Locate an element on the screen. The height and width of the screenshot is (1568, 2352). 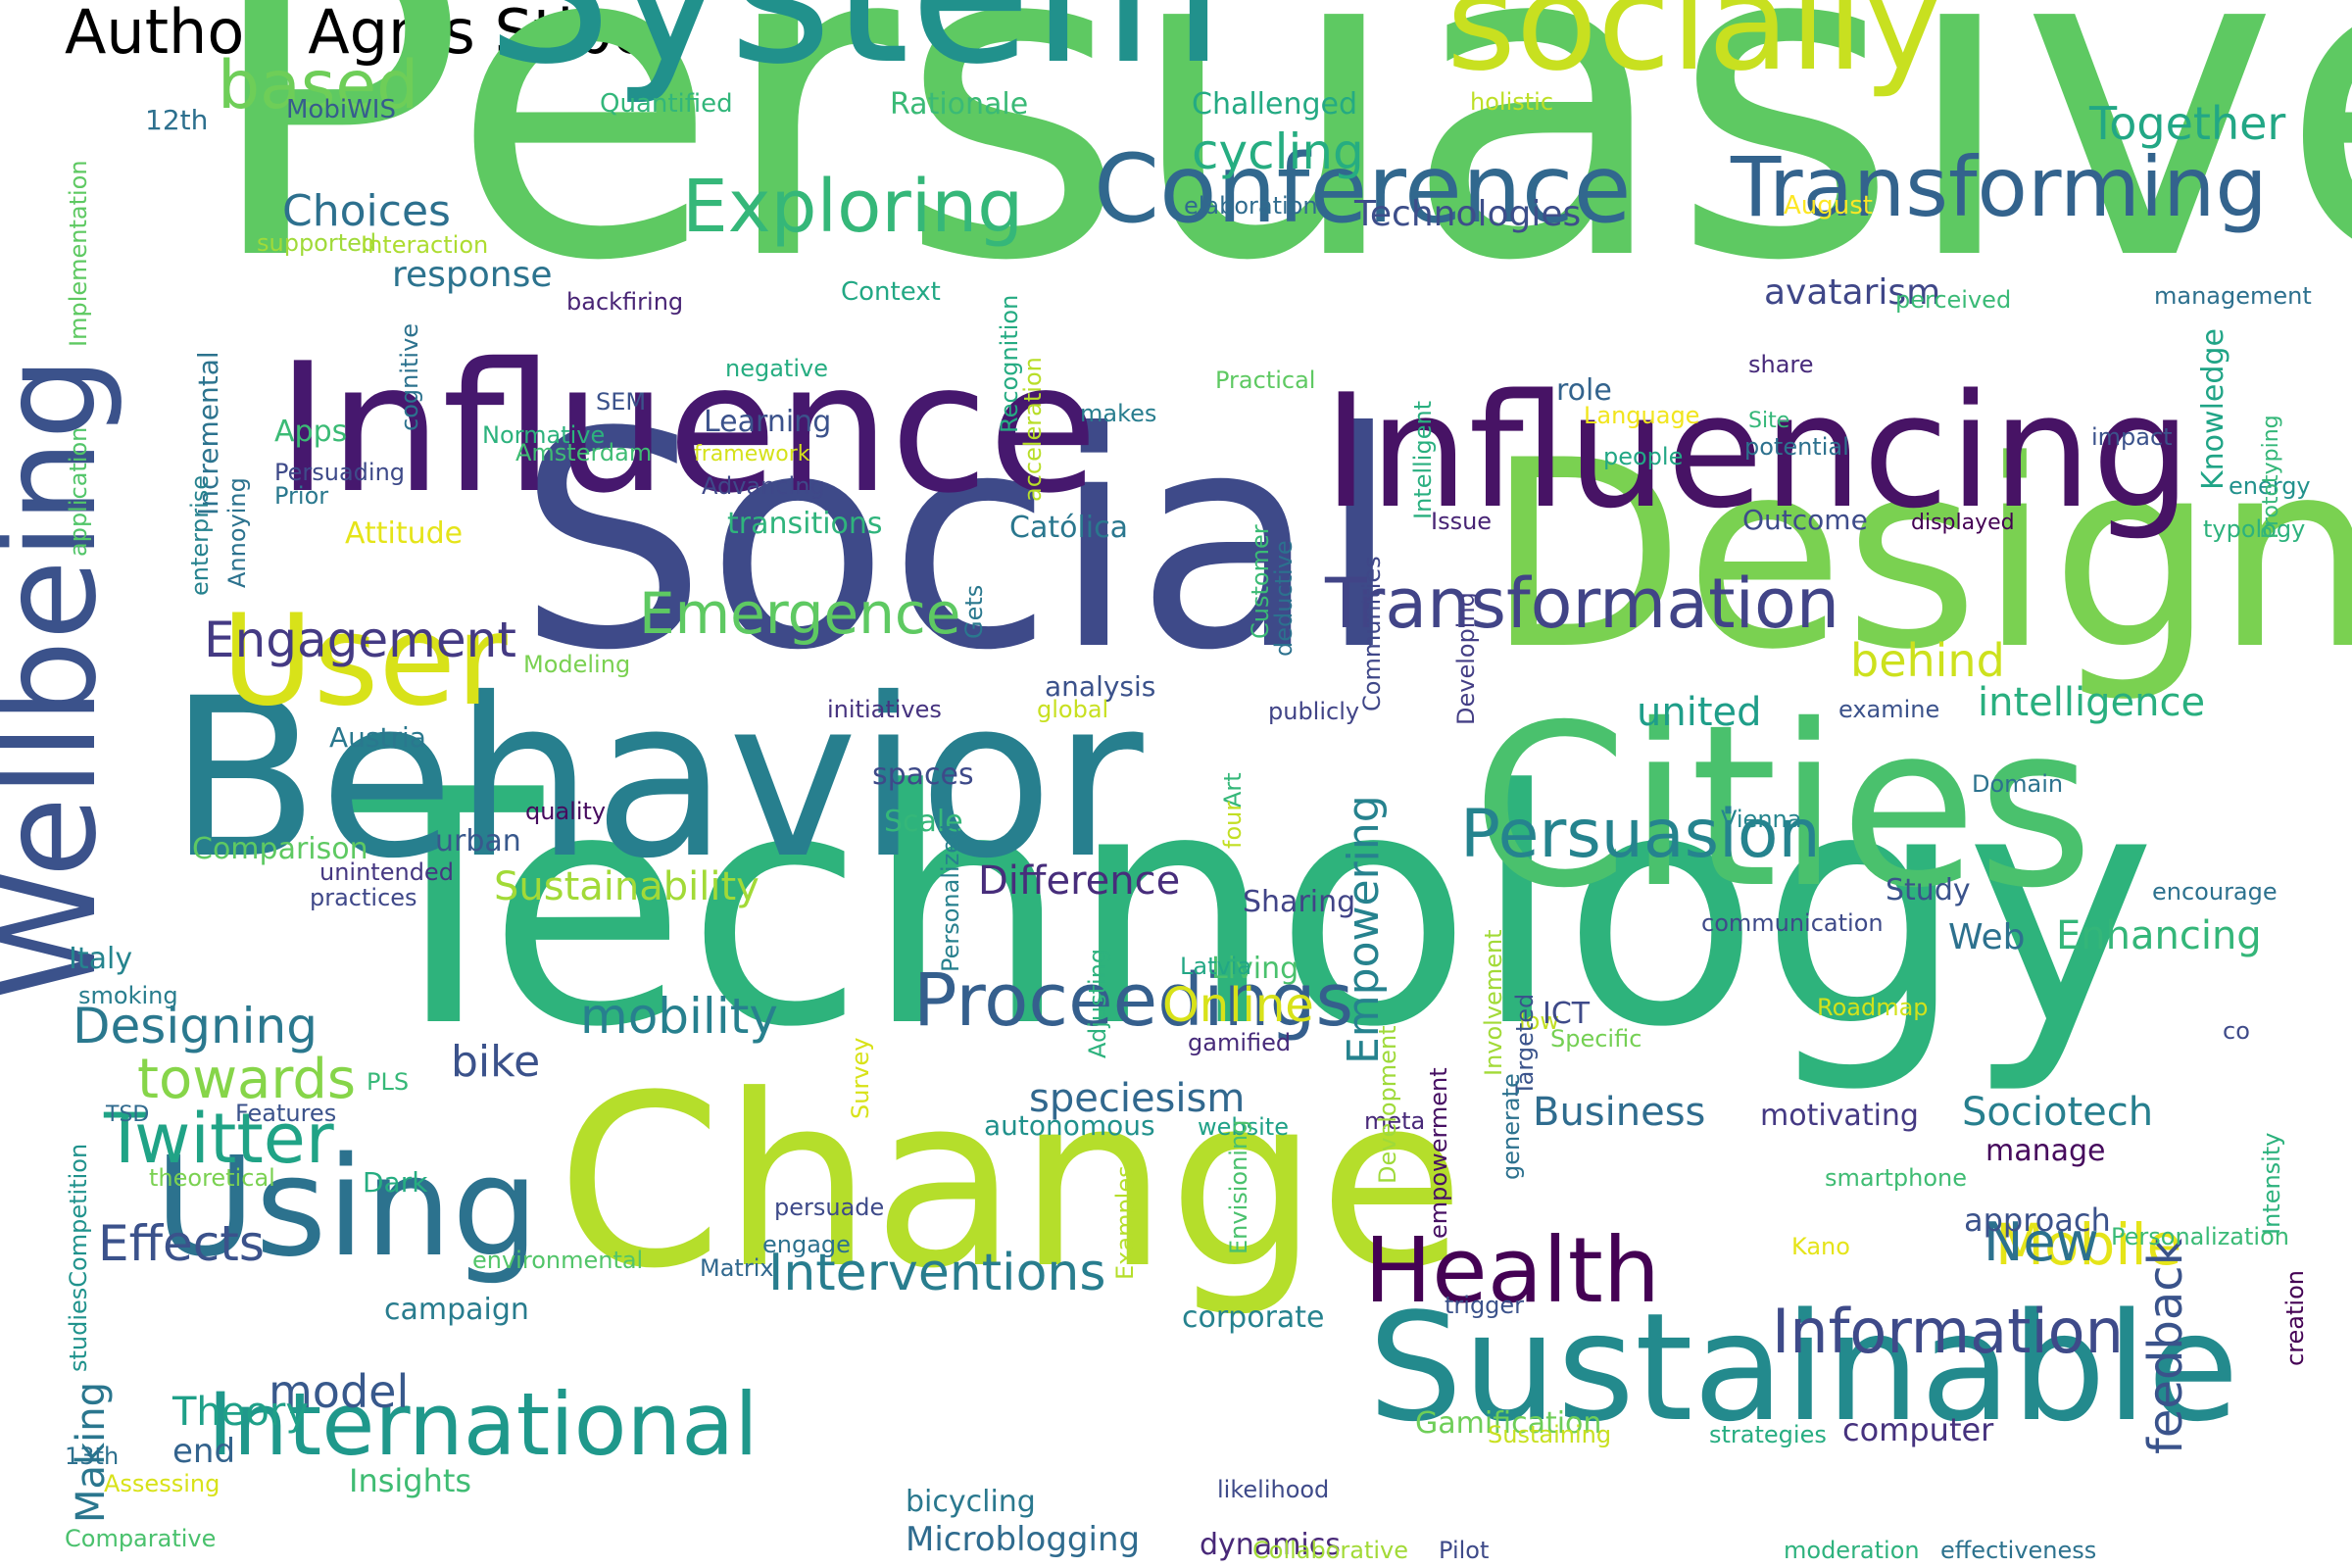
cloud-word: campaign is located at coordinates (456, 1310).